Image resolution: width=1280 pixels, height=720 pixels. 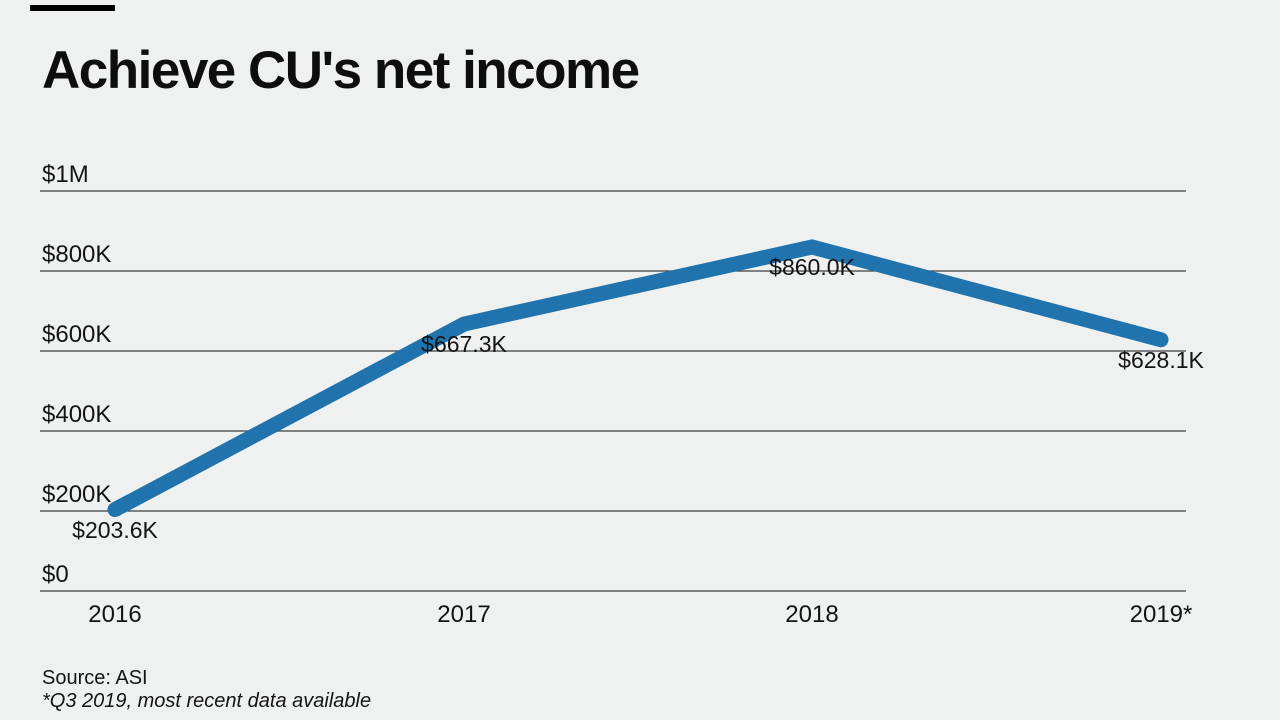 What do you see at coordinates (812, 614) in the screenshot?
I see `x-axis-label: 2018` at bounding box center [812, 614].